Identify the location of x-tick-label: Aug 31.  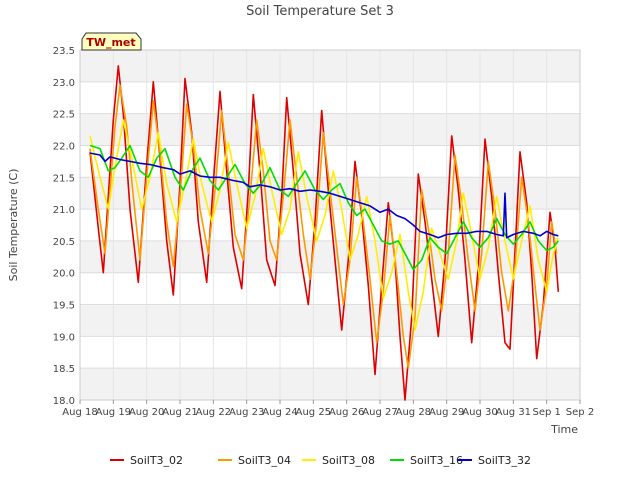
(513, 412).